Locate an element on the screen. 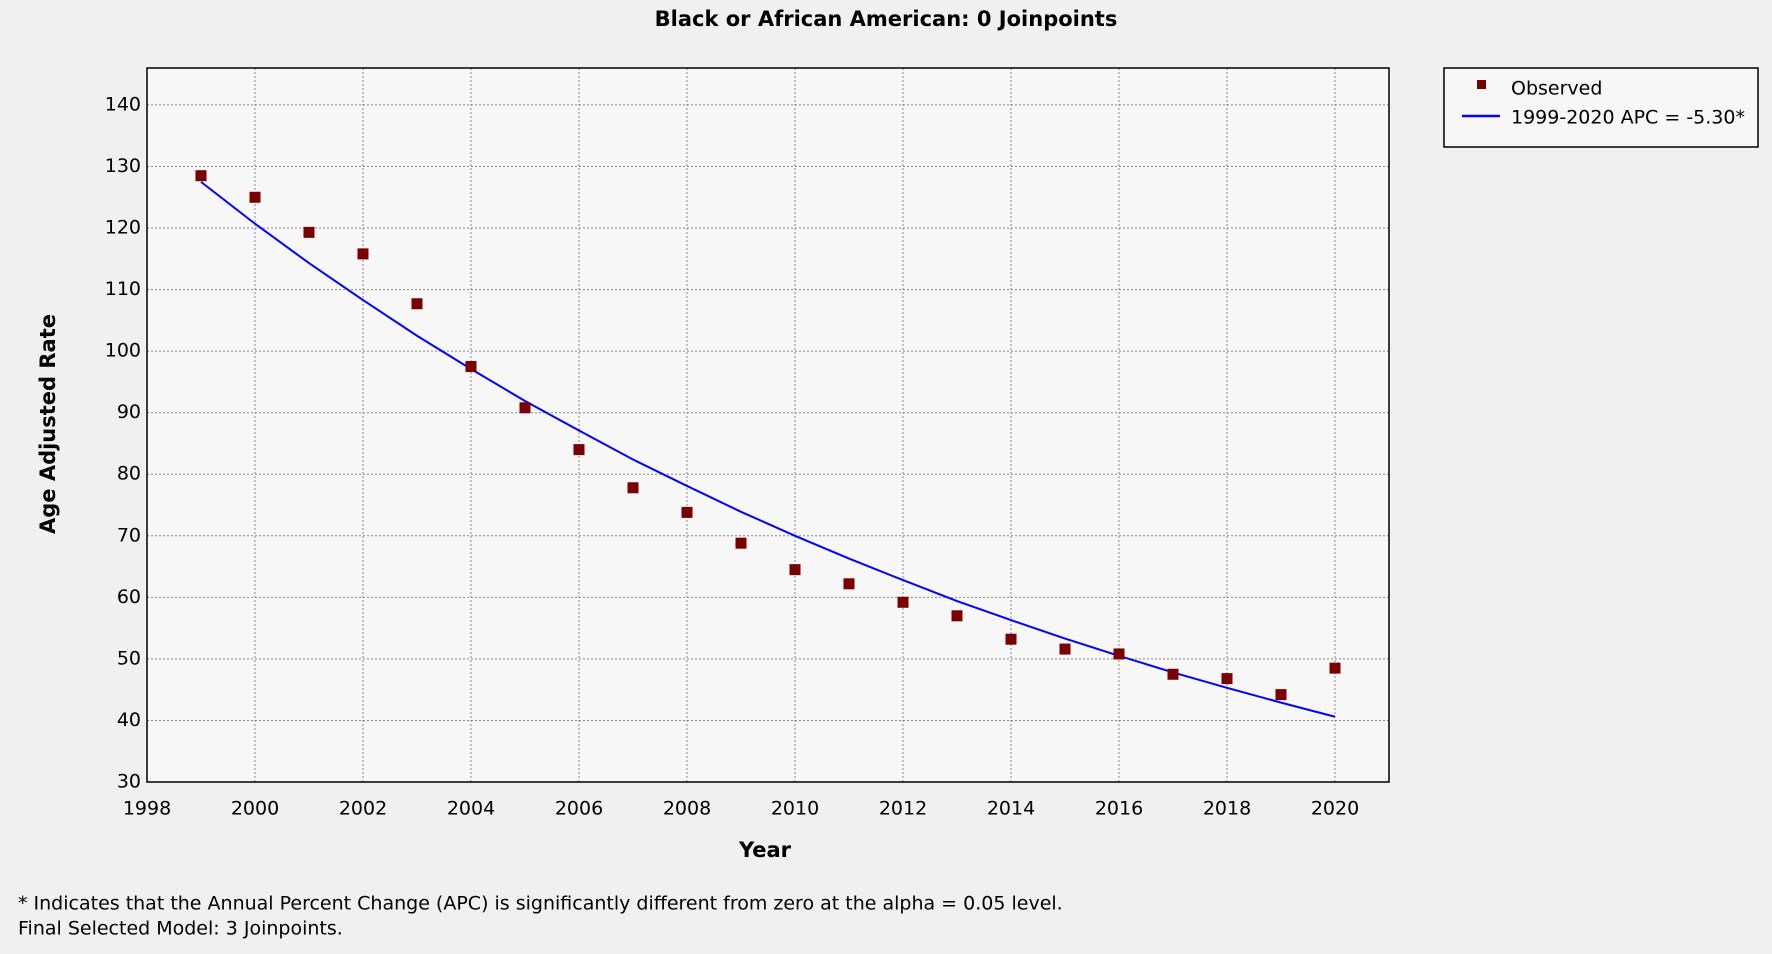 The image size is (1772, 954). y-tick-label: 110 is located at coordinates (123, 289).